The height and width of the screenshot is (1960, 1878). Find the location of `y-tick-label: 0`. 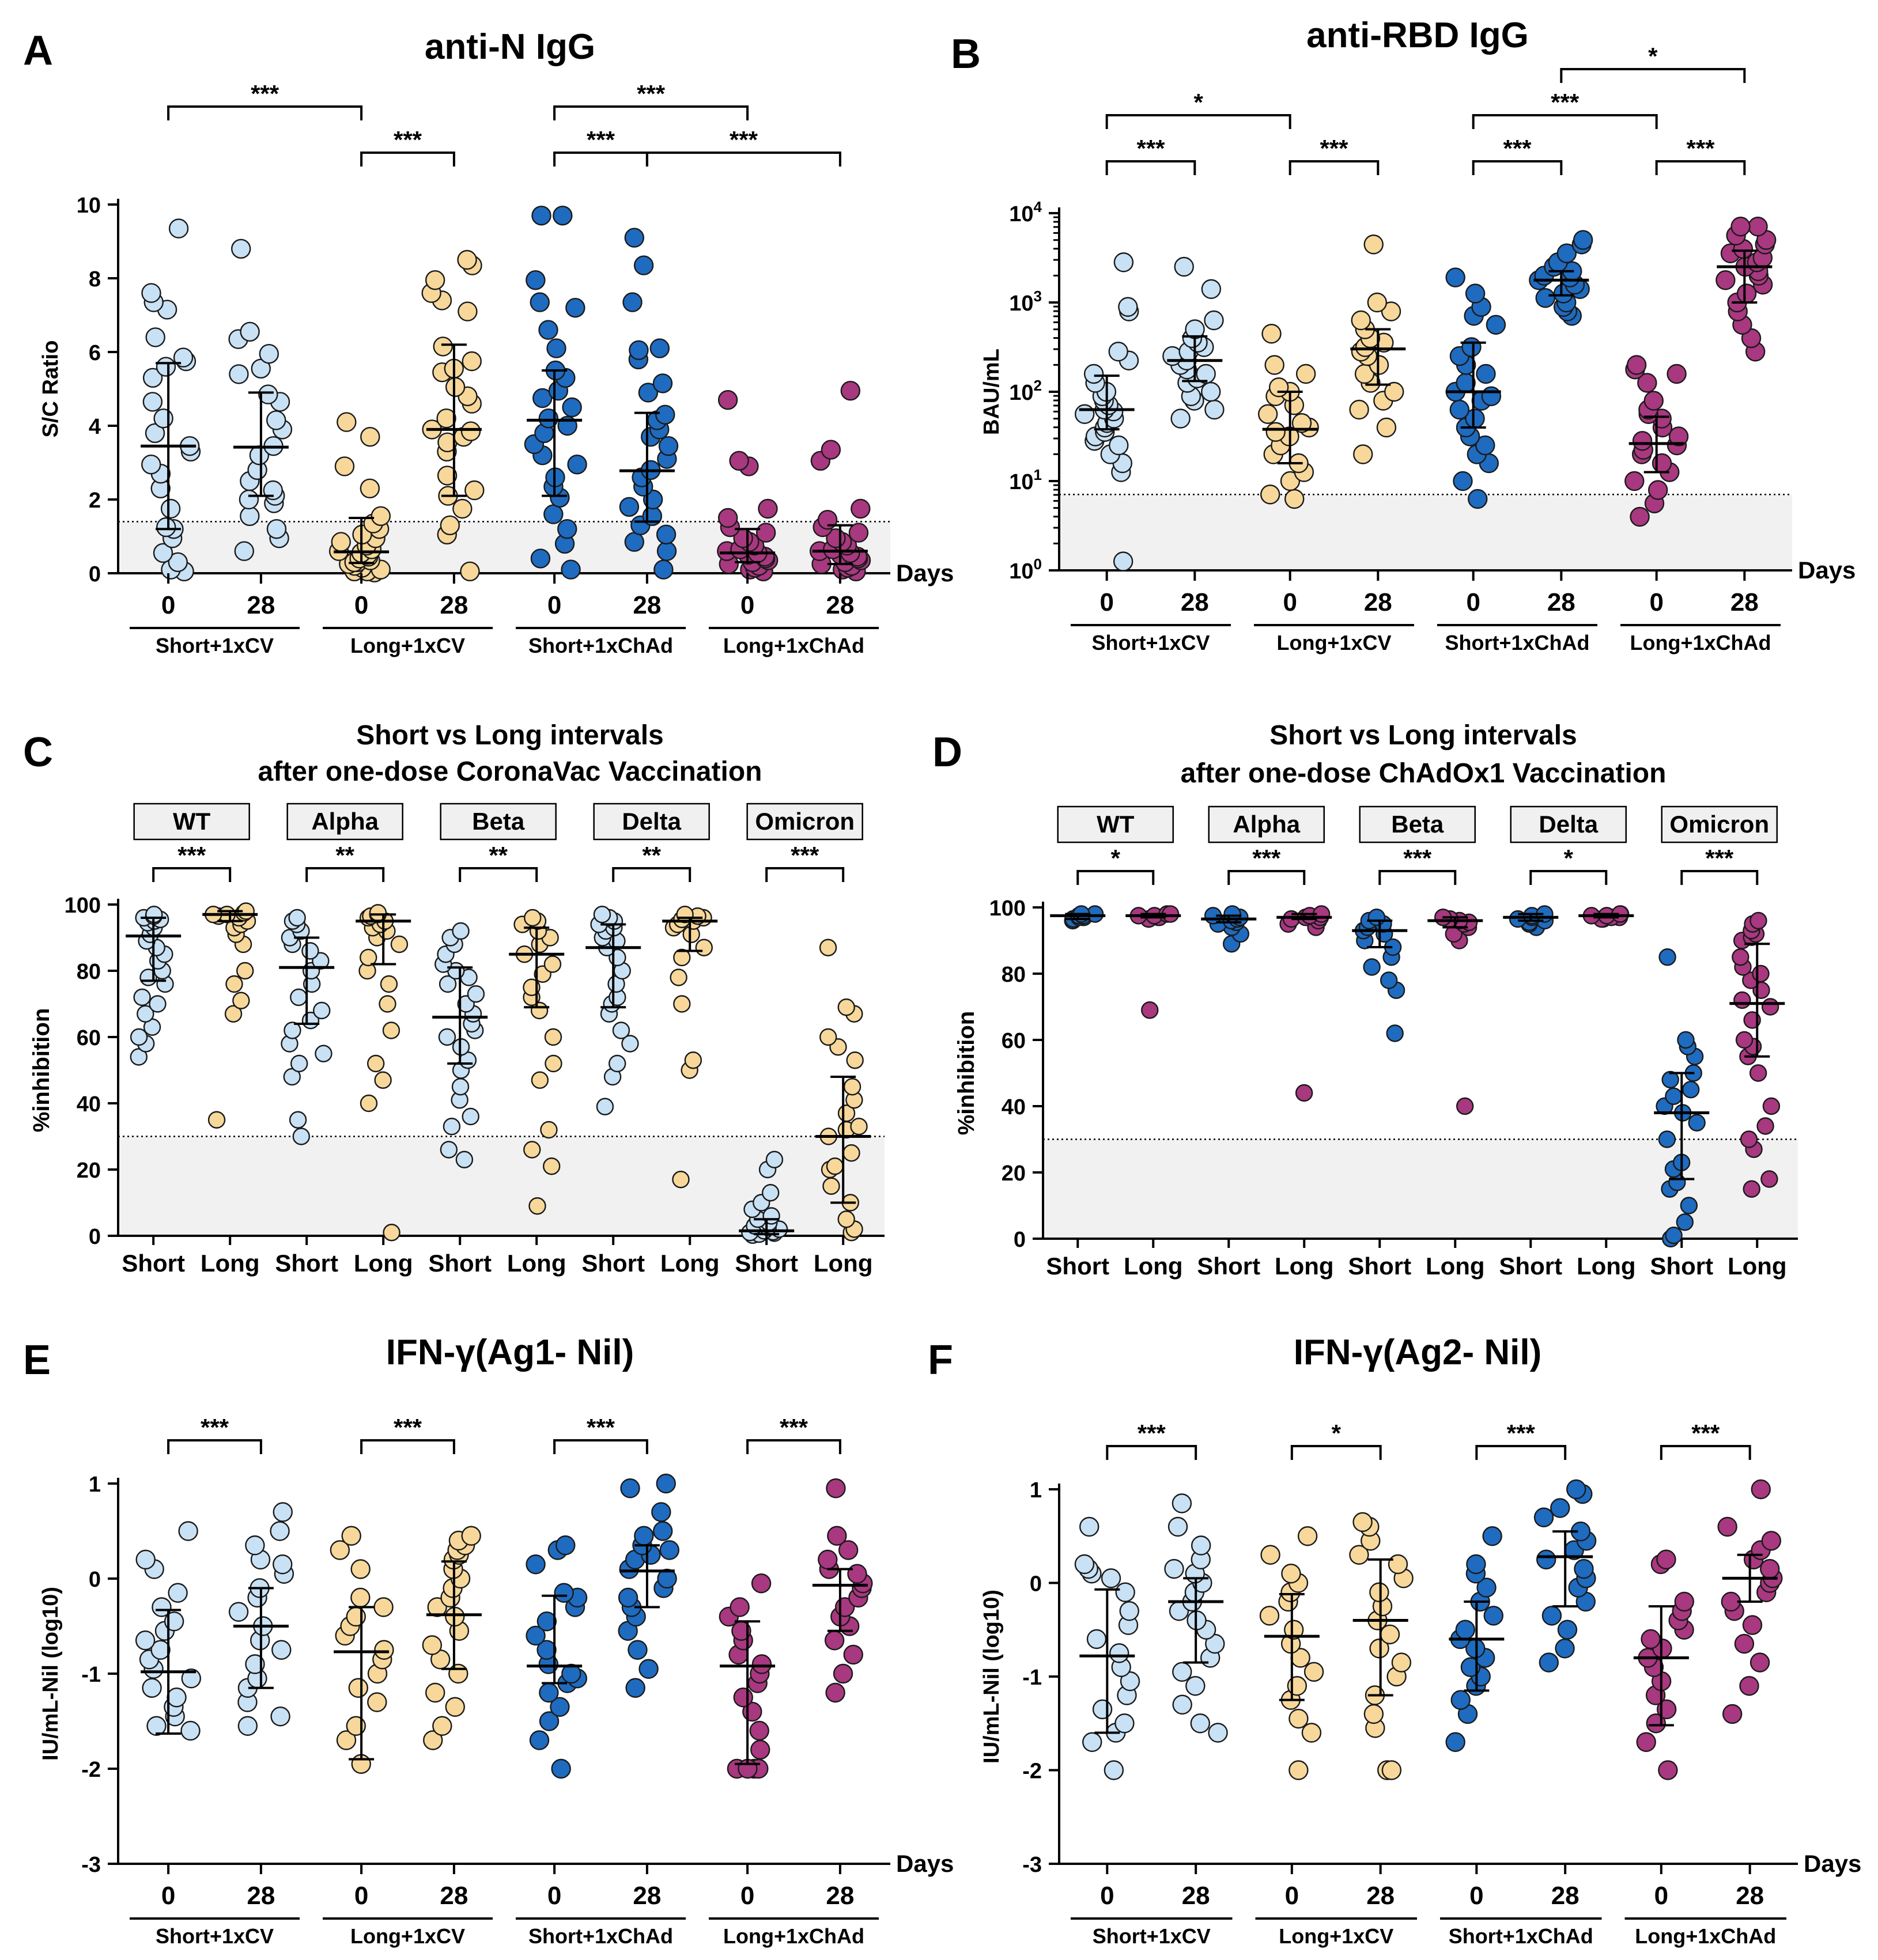

y-tick-label: 0 is located at coordinates (95, 1237).